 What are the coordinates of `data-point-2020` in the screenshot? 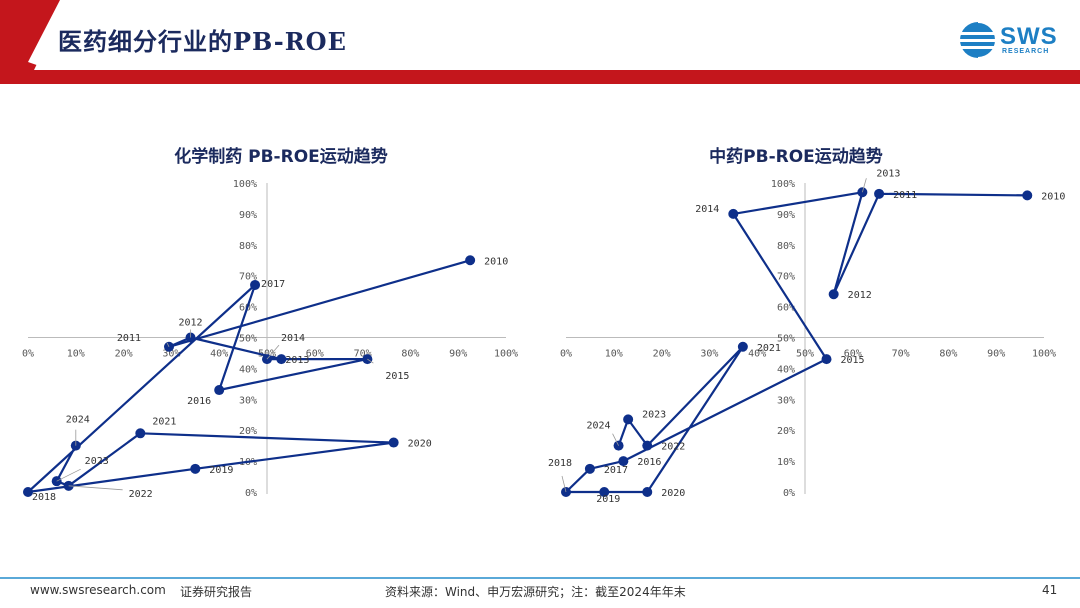 It's located at (393, 442).